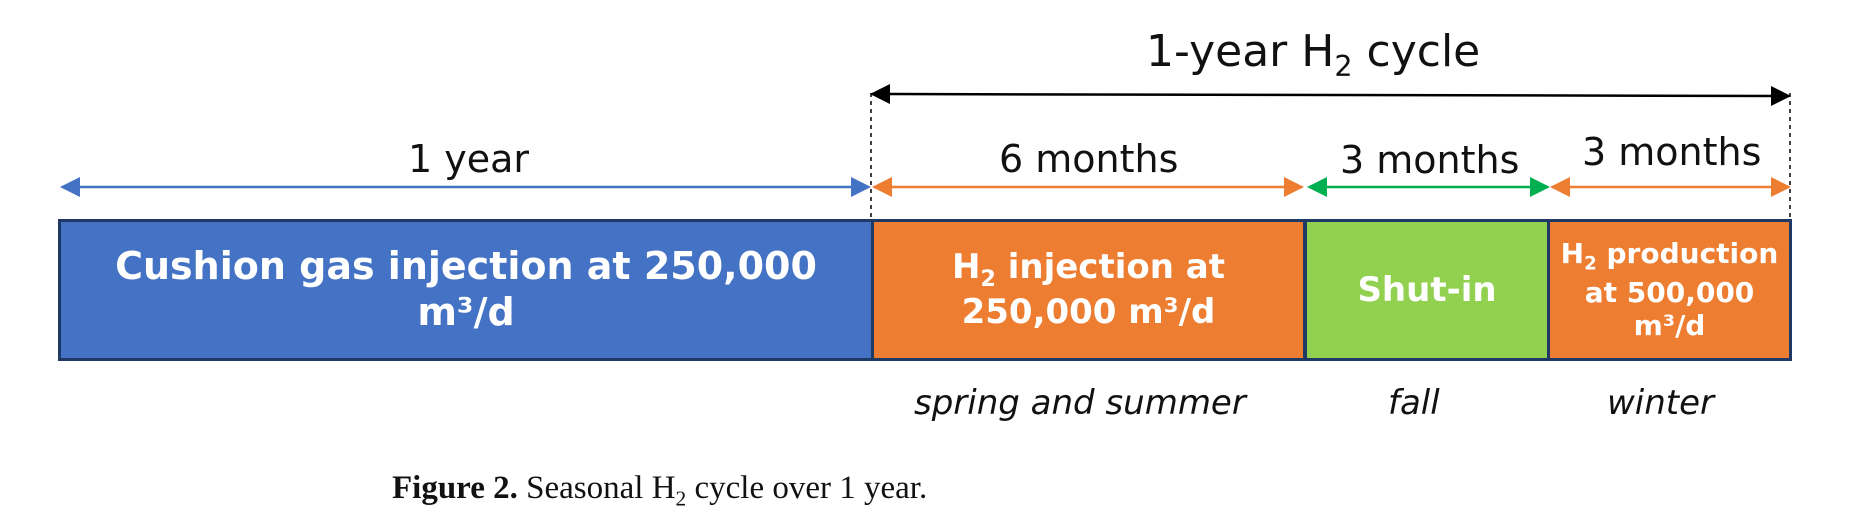  I want to click on figure-caption: Figure 2. Seasonal H2 cycle over 1 year., so click(660, 490).